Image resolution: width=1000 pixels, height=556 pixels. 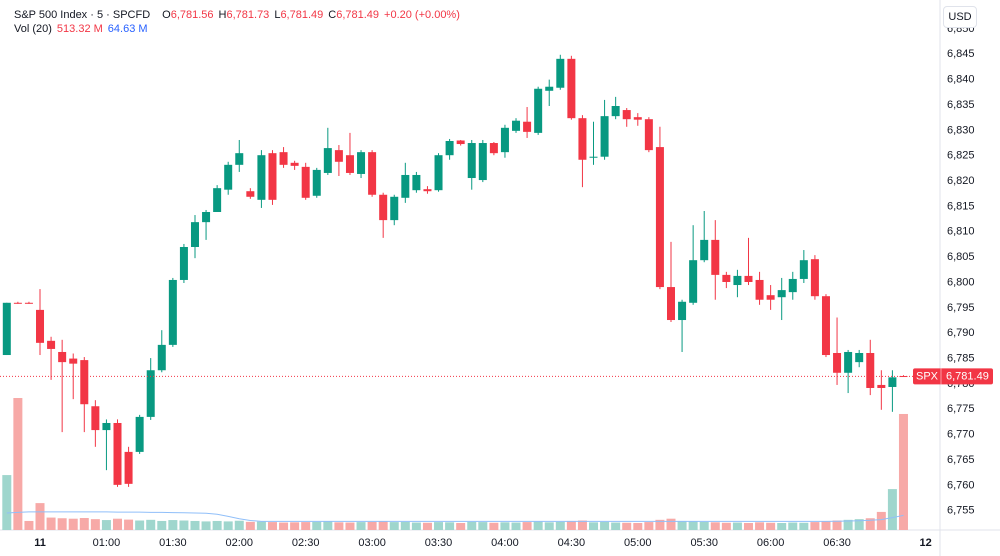 What do you see at coordinates (961, 282) in the screenshot?
I see `y-tick-label: 6,800` at bounding box center [961, 282].